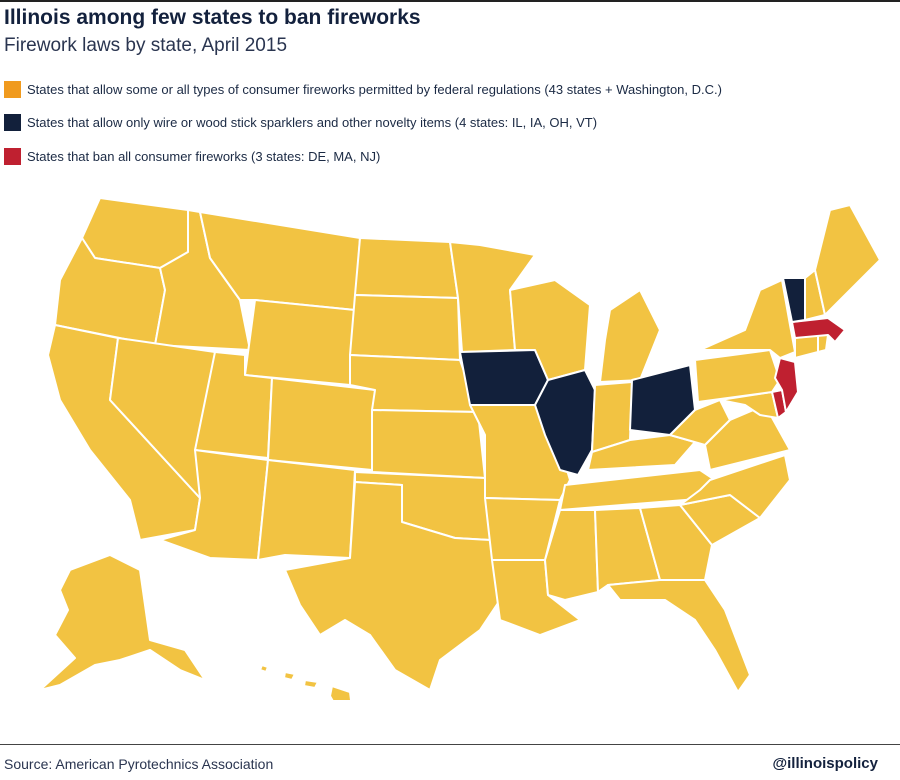  What do you see at coordinates (565, 422) in the screenshot?
I see `state-IL` at bounding box center [565, 422].